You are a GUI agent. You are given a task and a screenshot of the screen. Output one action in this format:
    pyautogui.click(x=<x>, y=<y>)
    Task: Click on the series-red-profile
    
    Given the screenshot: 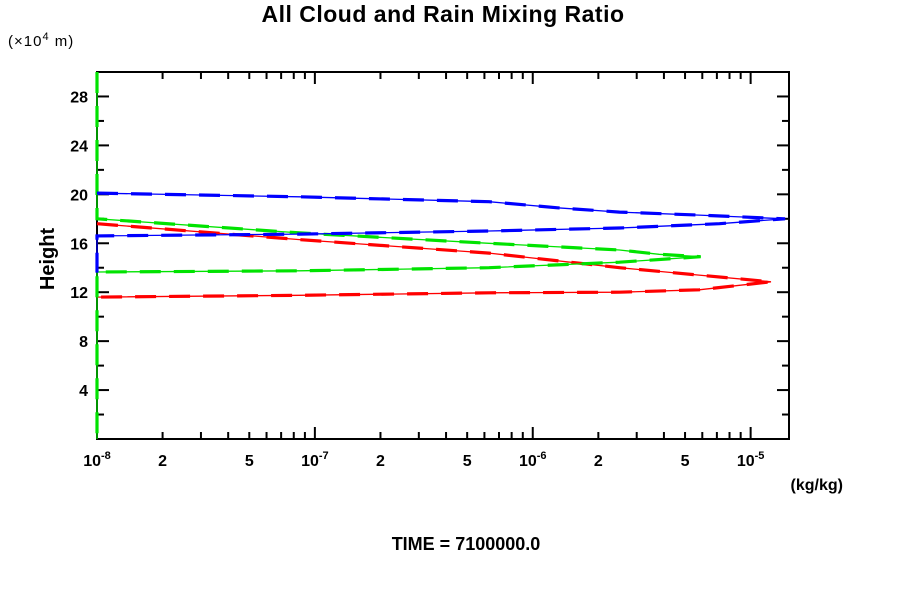 What is the action you would take?
    pyautogui.click(x=434, y=260)
    